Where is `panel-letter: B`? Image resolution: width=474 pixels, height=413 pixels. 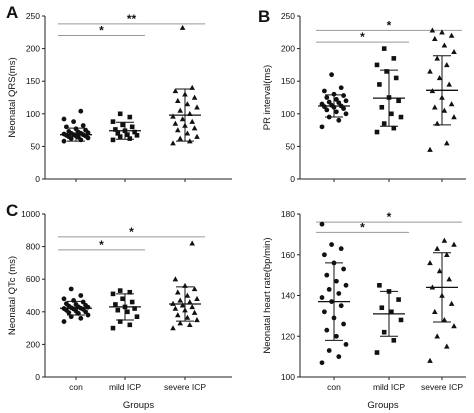 panel-letter: B is located at coordinates (264, 16).